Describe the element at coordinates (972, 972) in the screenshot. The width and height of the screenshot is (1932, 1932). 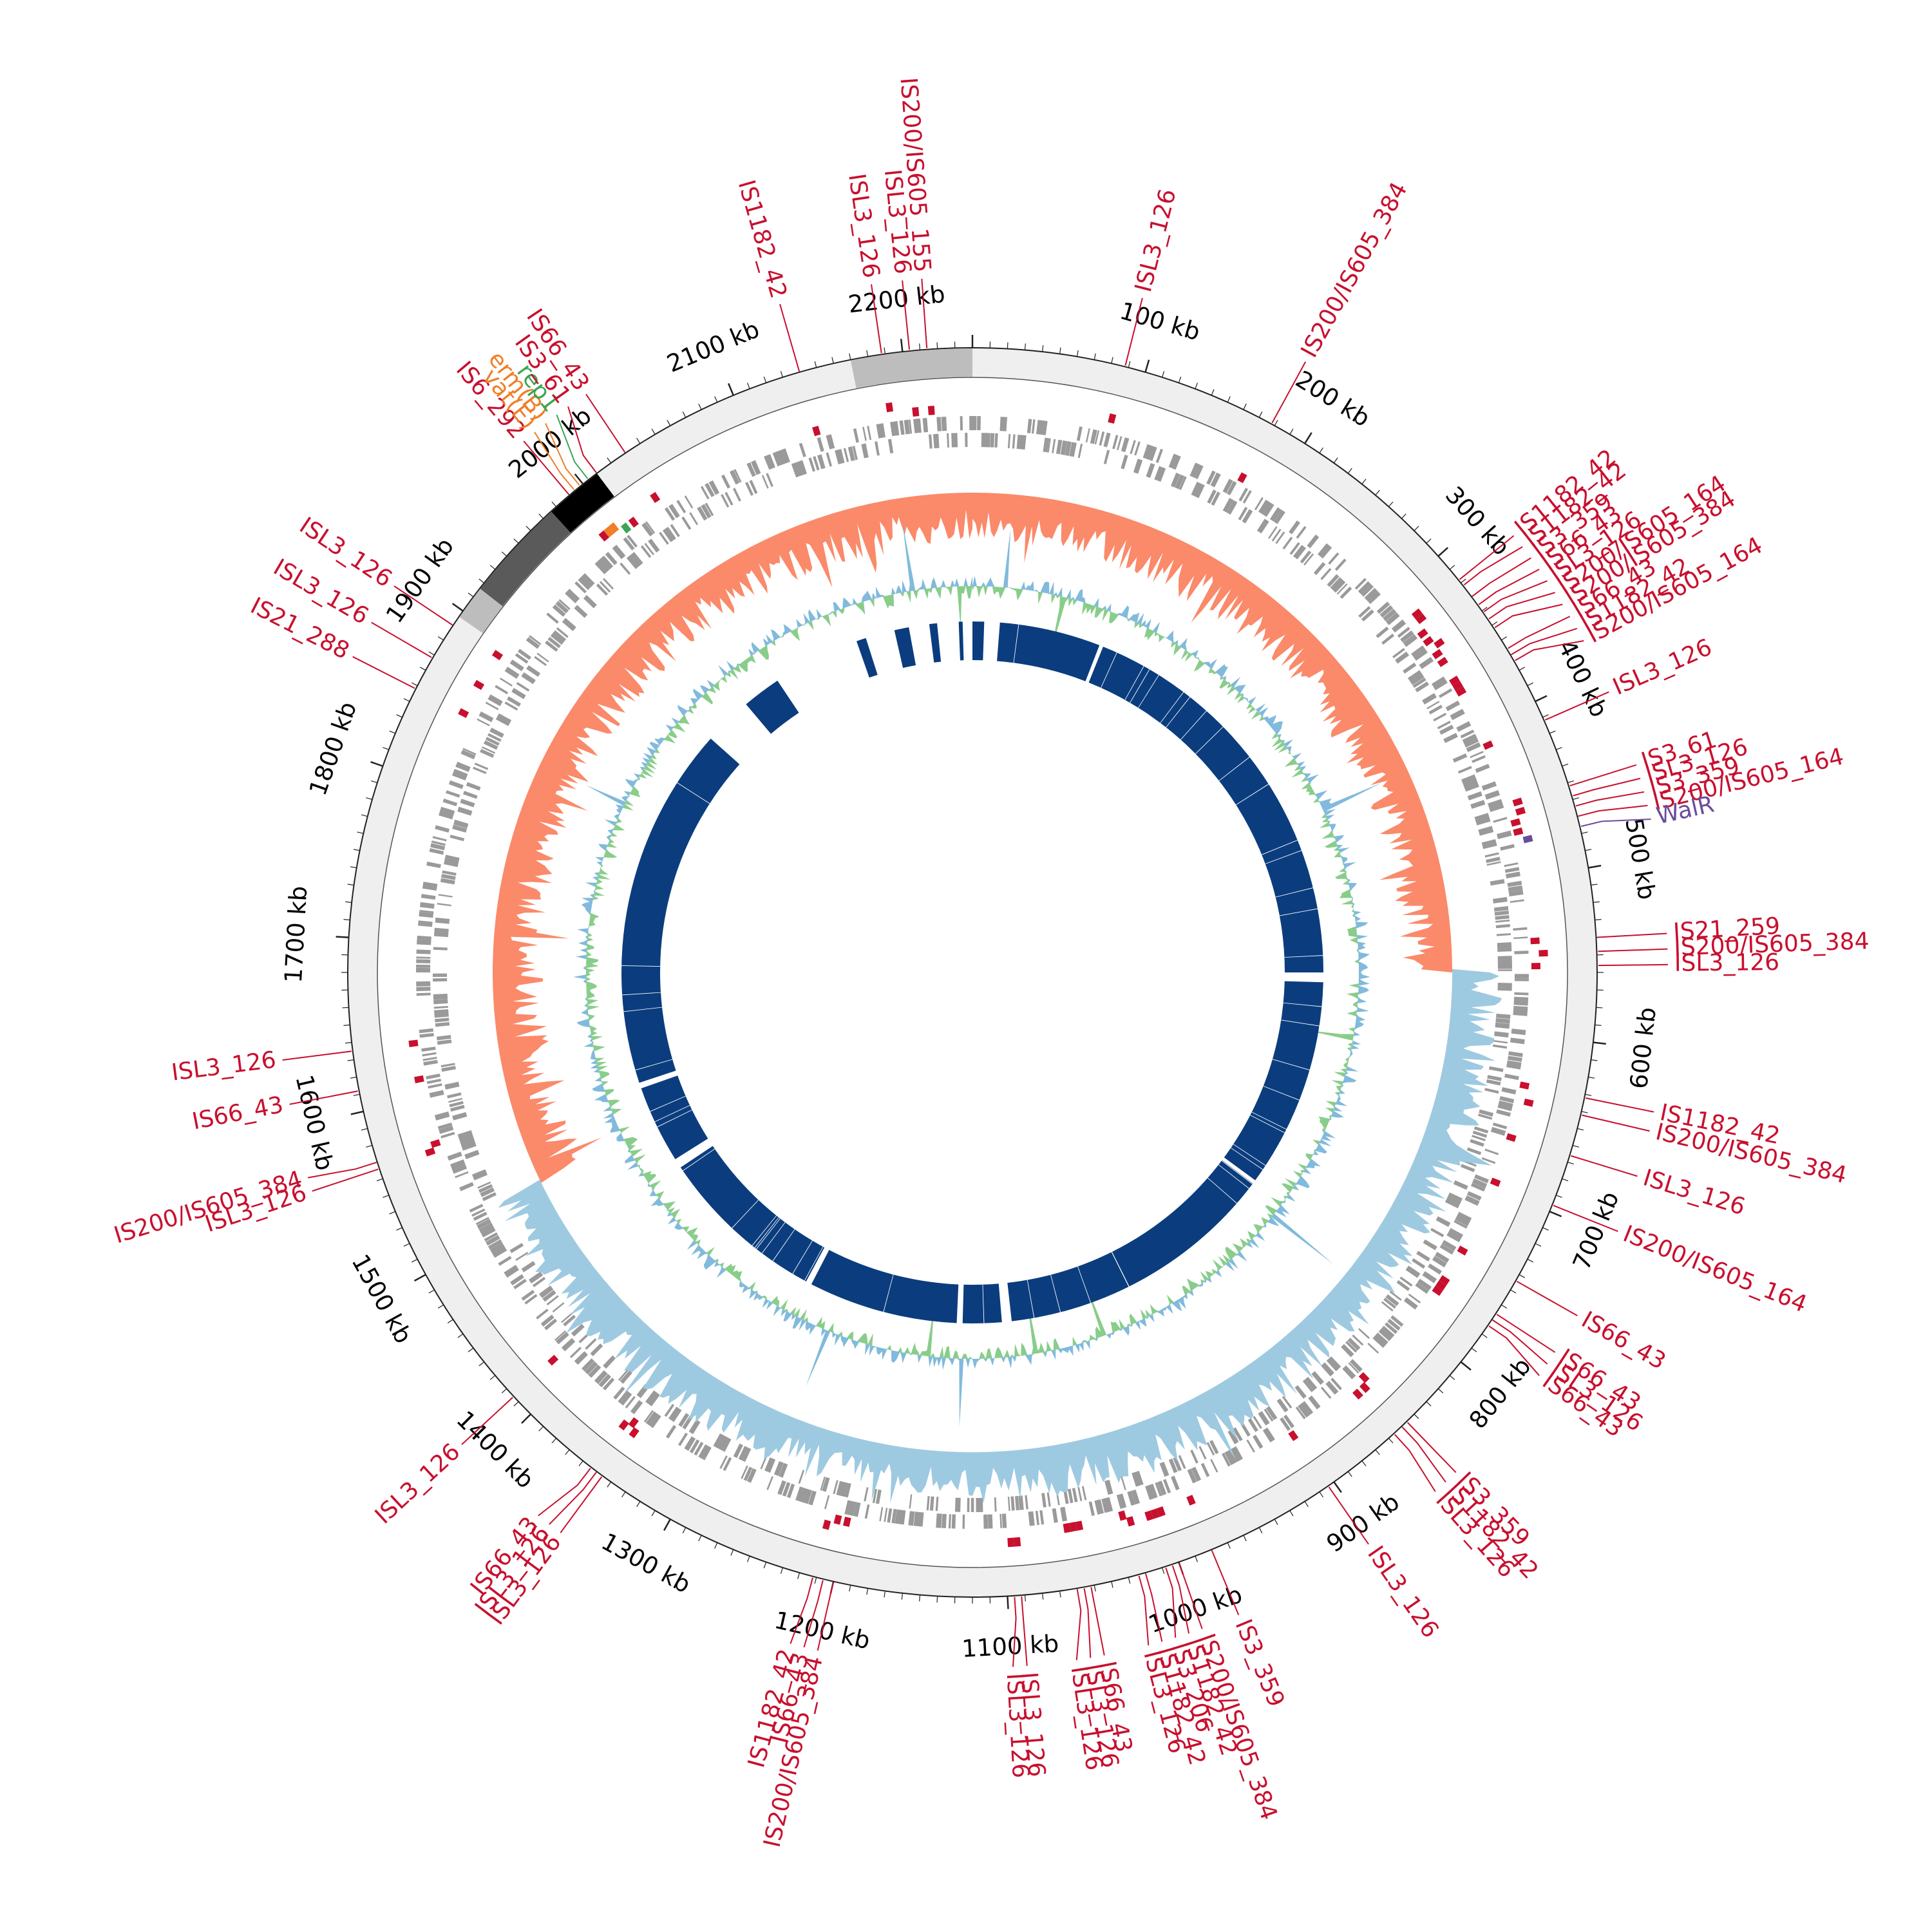
I see `blast-hit-ring` at that location.